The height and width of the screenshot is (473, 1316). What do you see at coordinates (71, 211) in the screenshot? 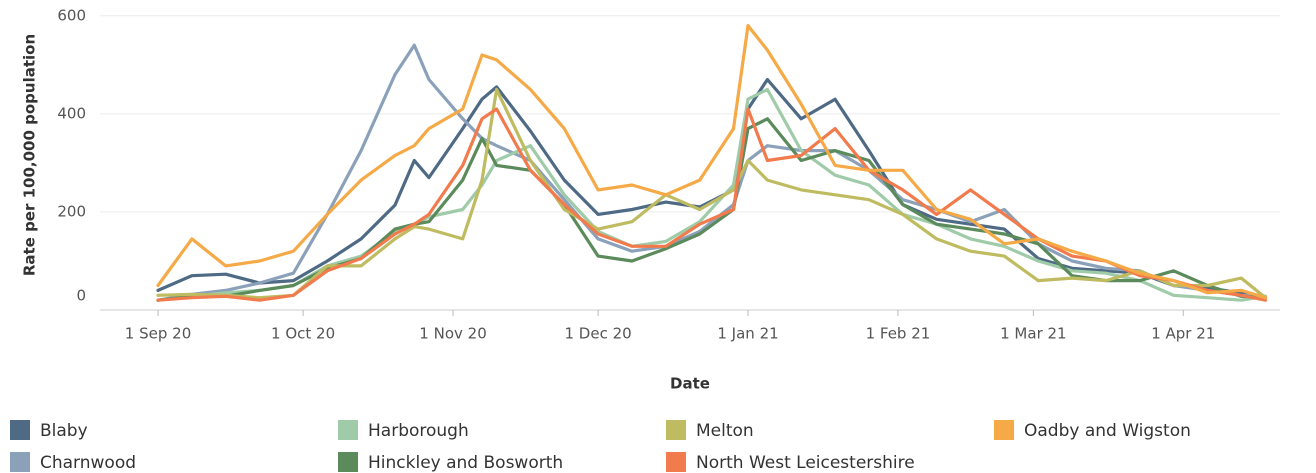
I see `y-tick-label: 200` at bounding box center [71, 211].